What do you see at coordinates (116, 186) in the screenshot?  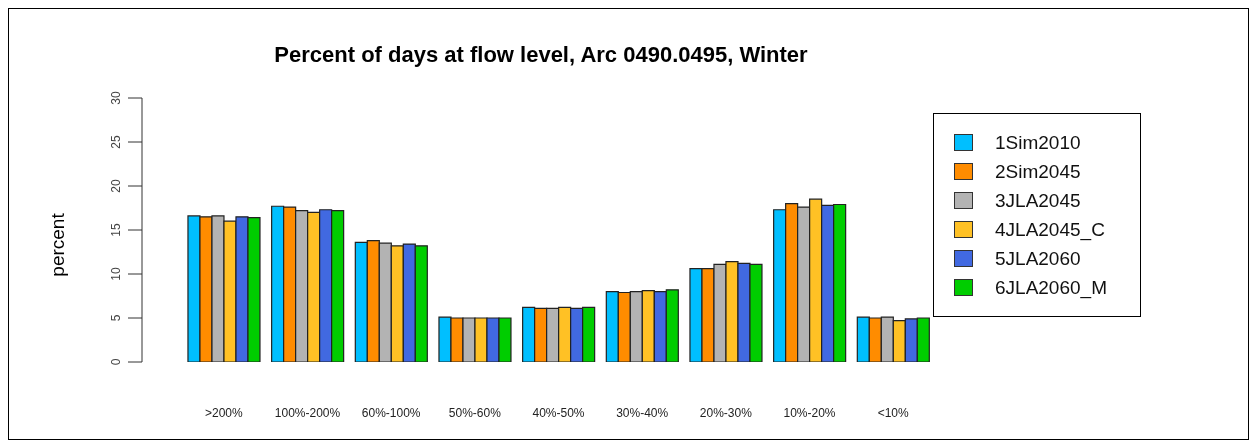 I see `y-tick-label: 20` at bounding box center [116, 186].